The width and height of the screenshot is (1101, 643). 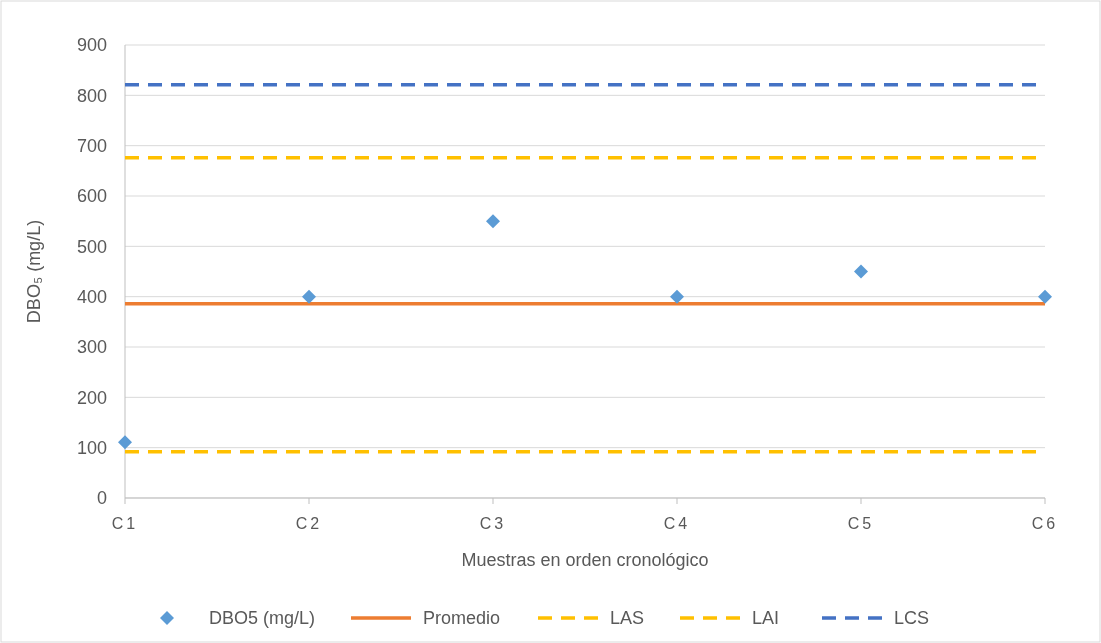 What do you see at coordinates (91, 397) in the screenshot?
I see `y-tick-label: 200` at bounding box center [91, 397].